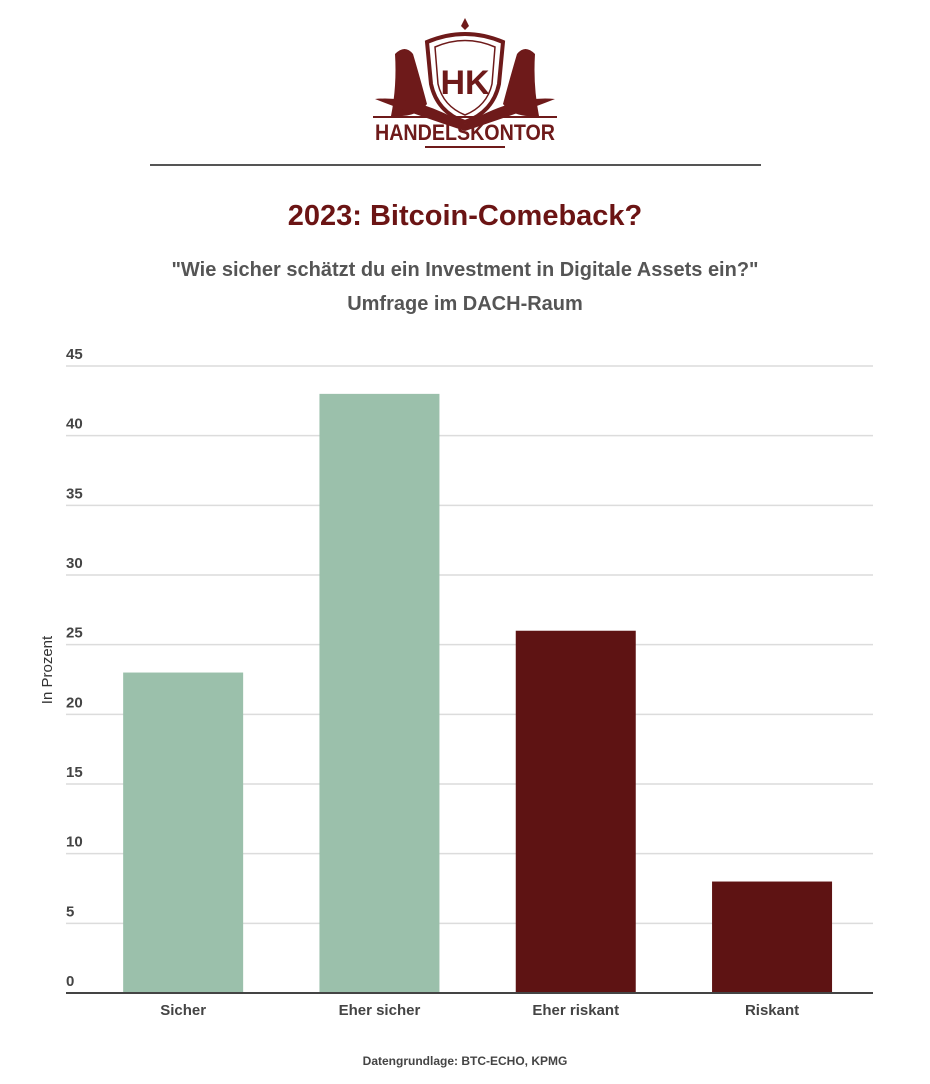  What do you see at coordinates (575, 811) in the screenshot?
I see `bar-eher-riskant` at bounding box center [575, 811].